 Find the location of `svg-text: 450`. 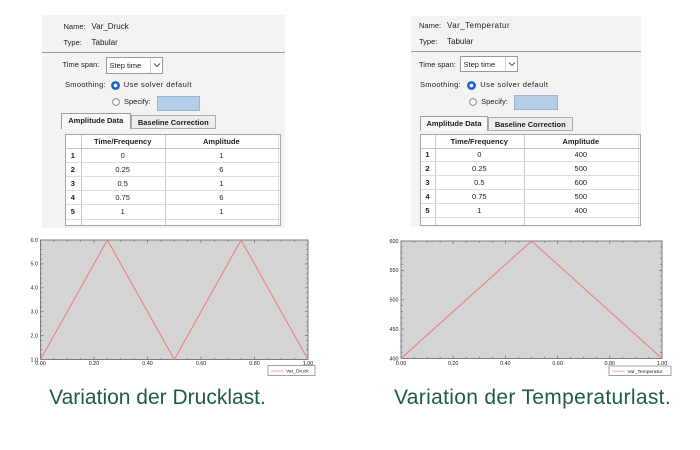

svg-text: 450 is located at coordinates (394, 330).